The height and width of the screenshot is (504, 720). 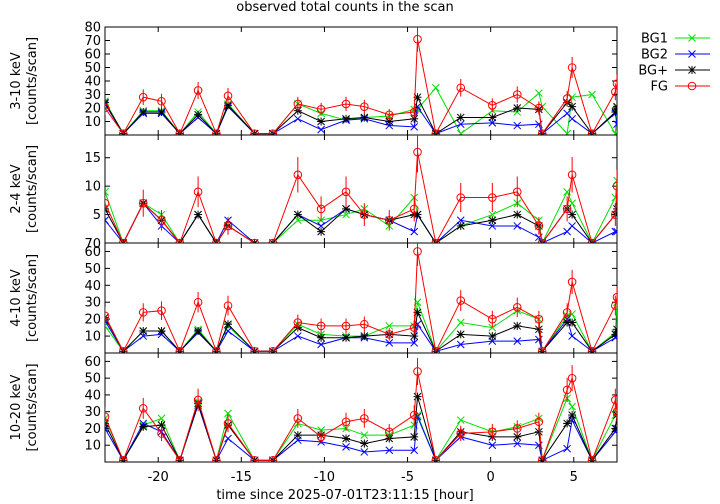 I want to click on y-tick-label: 20, so click(x=92, y=429).